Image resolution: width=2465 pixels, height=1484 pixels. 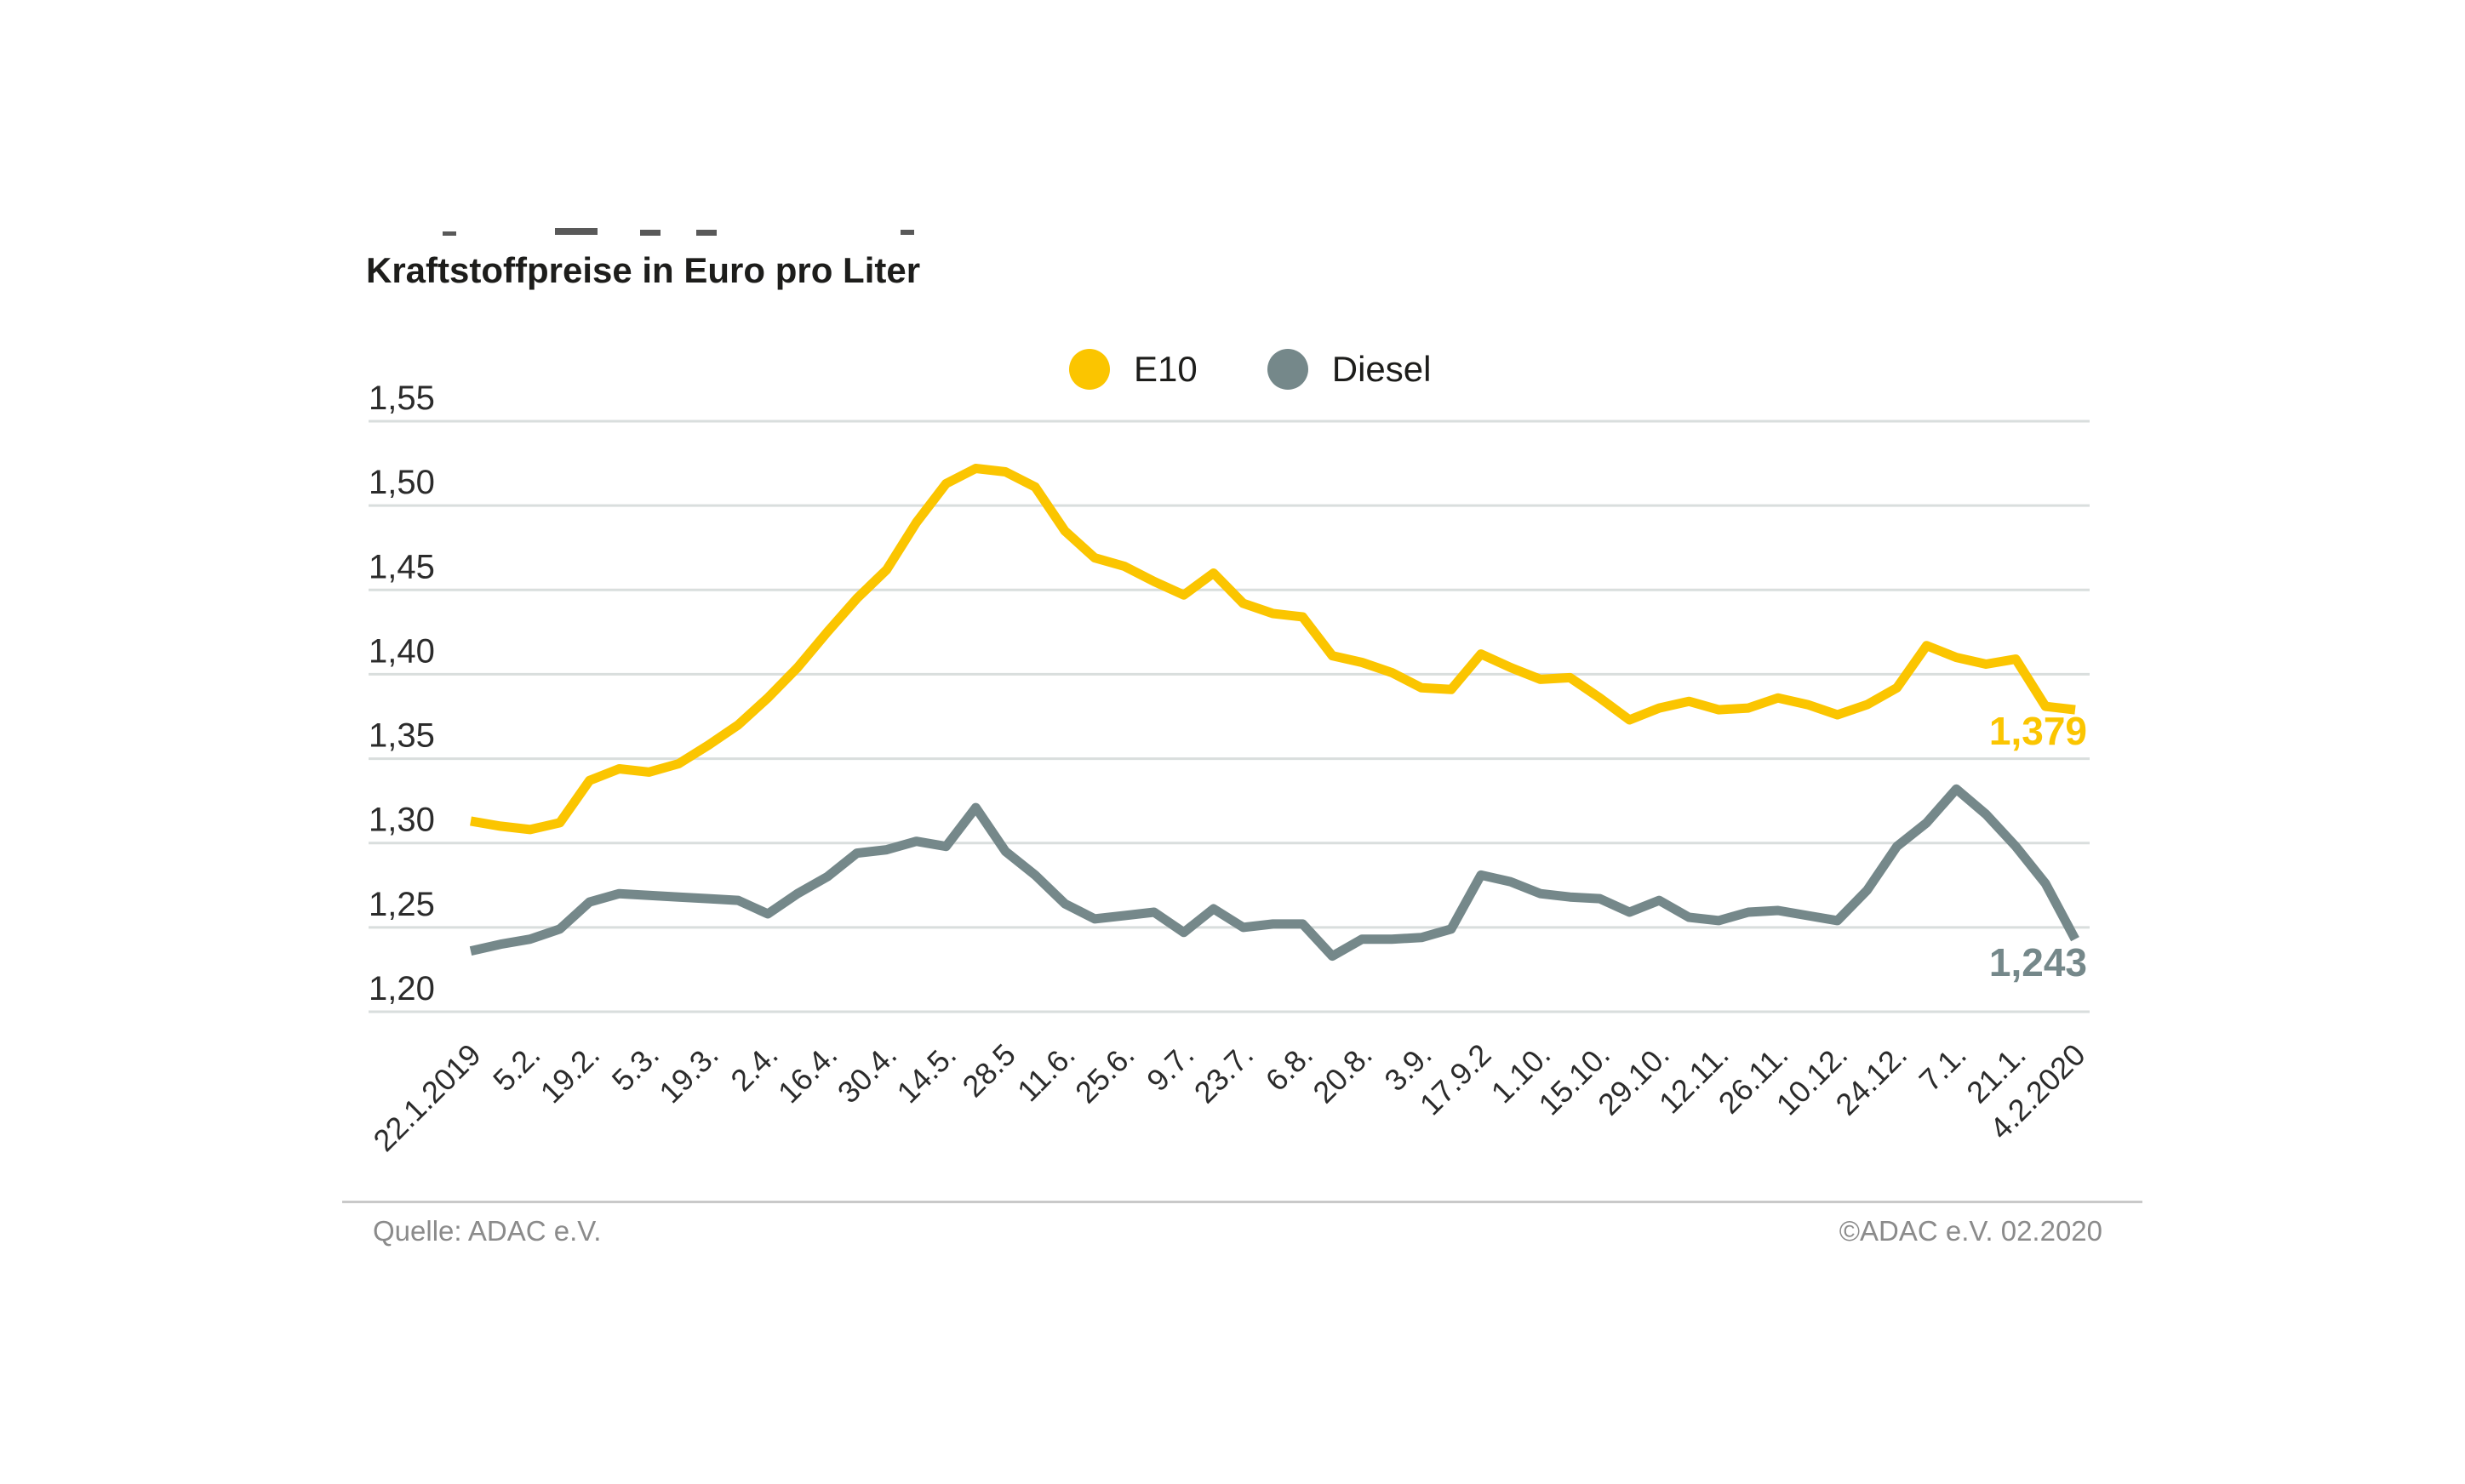 What do you see at coordinates (402, 904) in the screenshot?
I see `y-axis-tick-label: 1,25` at bounding box center [402, 904].